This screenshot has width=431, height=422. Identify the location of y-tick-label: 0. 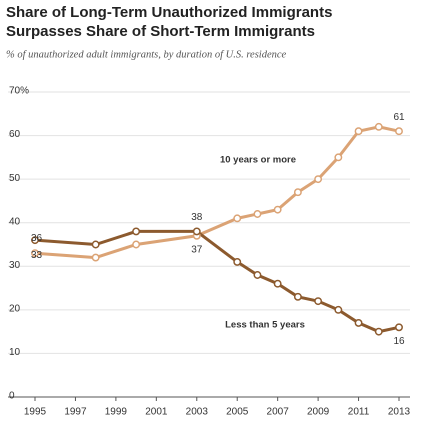
(12, 396).